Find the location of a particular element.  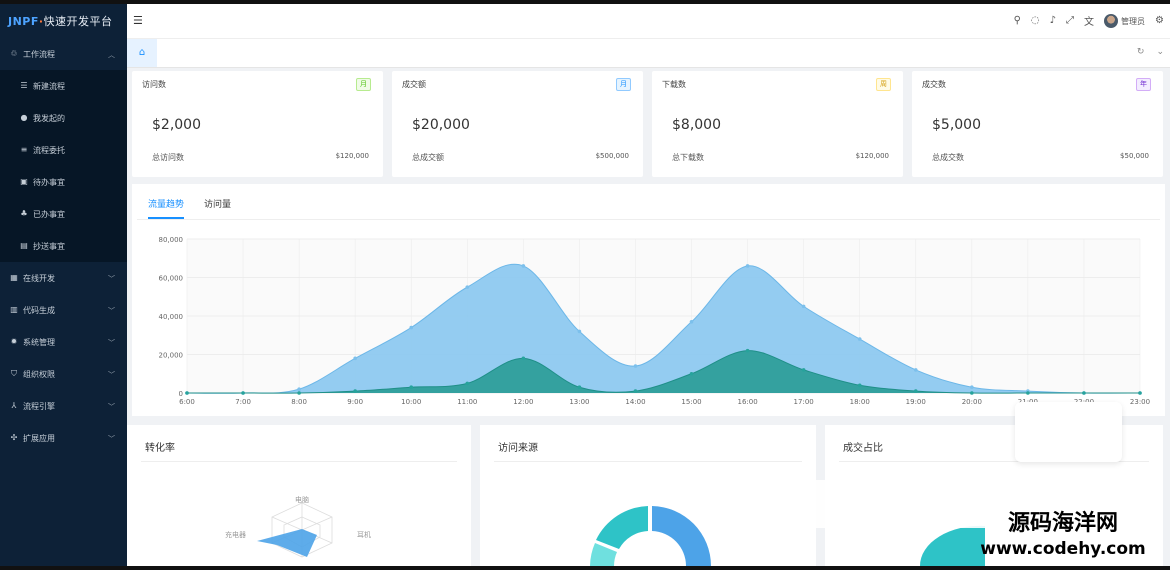

sidebar-item-cc: ▤ 抄送事宜 is located at coordinates (63, 246).